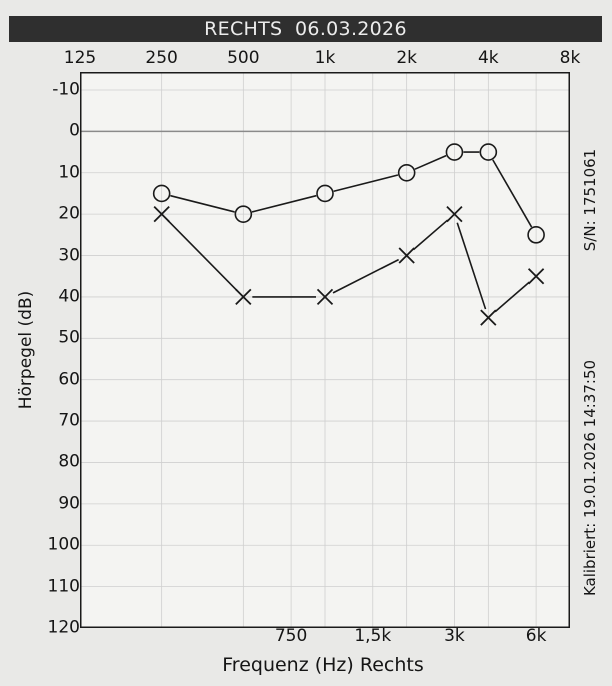  I want to click on x-axis-label: Frequenz (Hz) Rechts, so click(323, 665).